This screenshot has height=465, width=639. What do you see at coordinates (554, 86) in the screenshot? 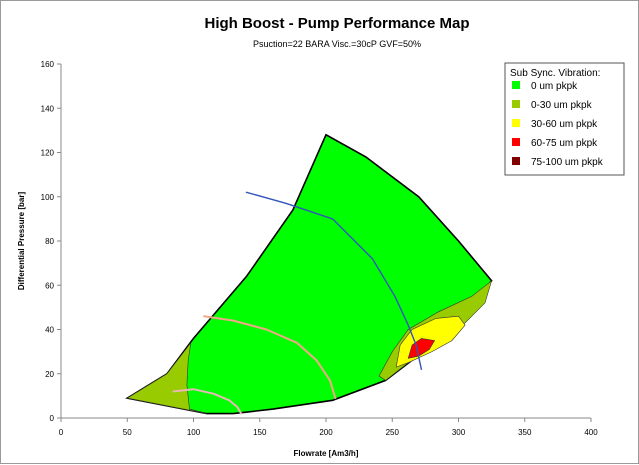
I see `legend-label: 0 um pkpk` at bounding box center [554, 86].